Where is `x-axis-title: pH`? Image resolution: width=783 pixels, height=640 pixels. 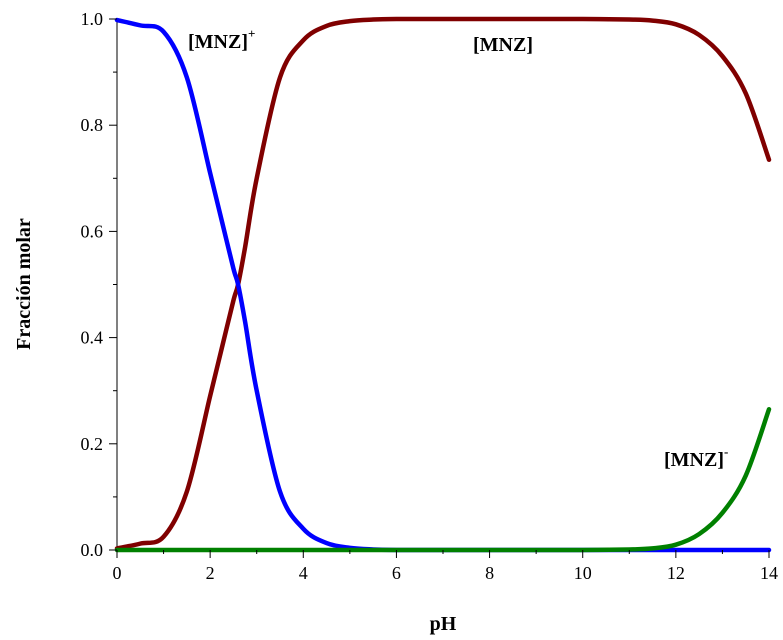 x-axis-title: pH is located at coordinates (443, 624).